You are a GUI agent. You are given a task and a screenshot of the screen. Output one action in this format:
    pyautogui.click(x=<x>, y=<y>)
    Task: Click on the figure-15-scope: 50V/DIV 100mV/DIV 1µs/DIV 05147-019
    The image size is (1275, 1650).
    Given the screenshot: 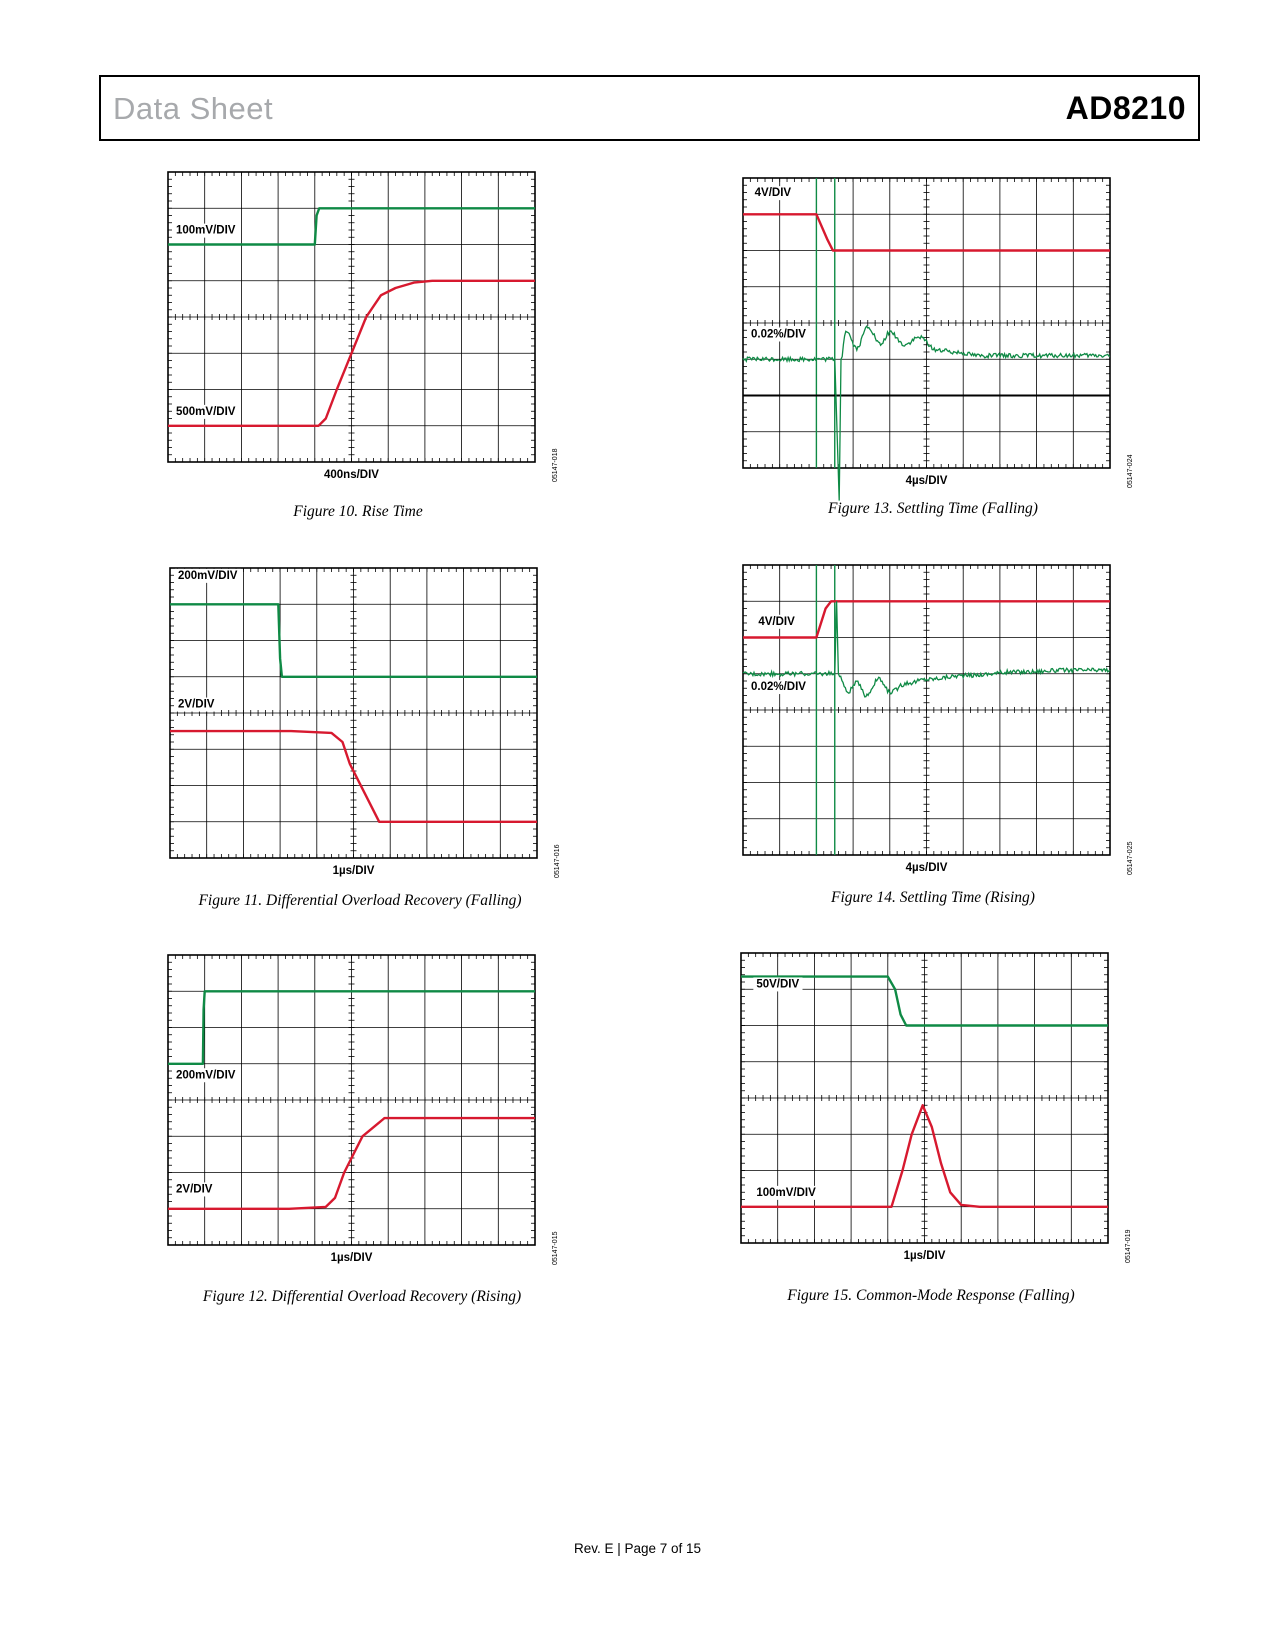 What is the action you would take?
    pyautogui.click(x=939, y=1112)
    